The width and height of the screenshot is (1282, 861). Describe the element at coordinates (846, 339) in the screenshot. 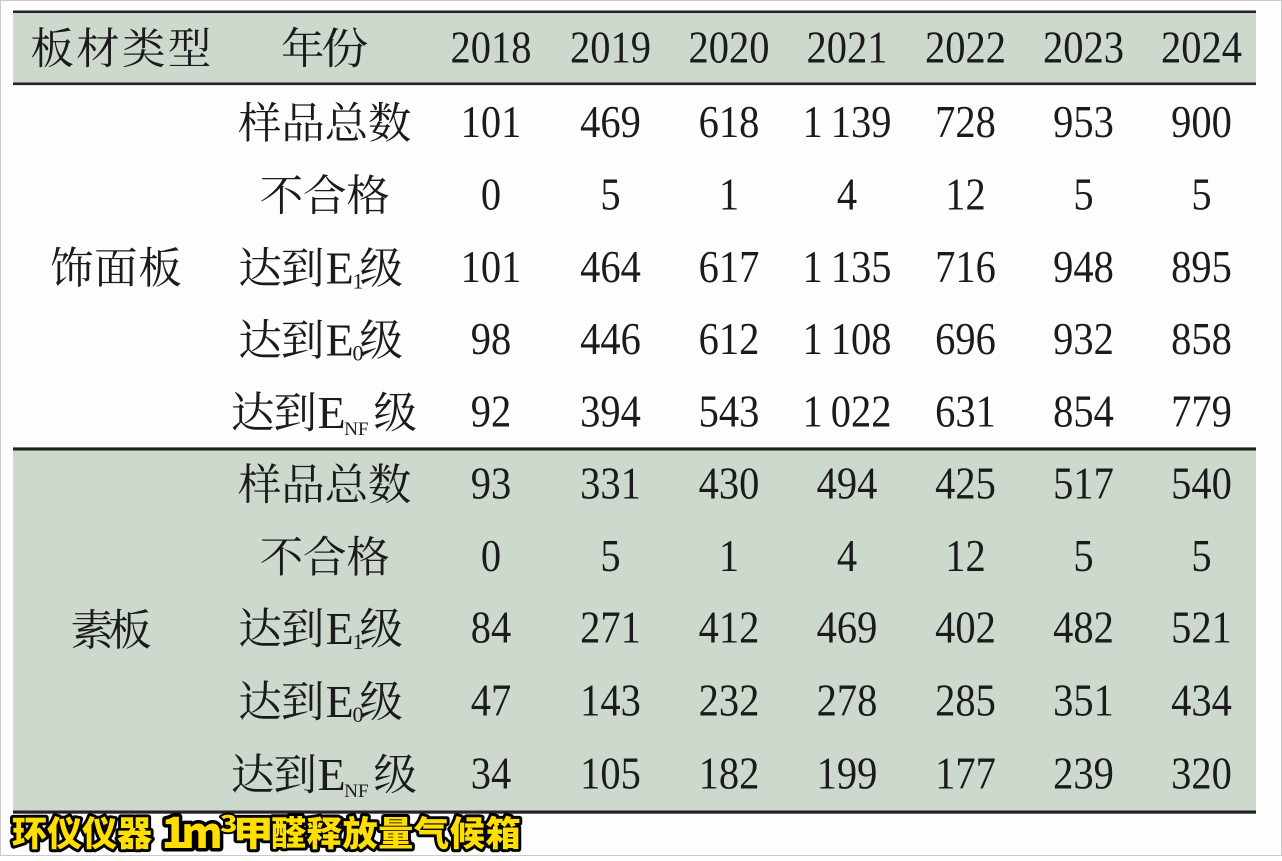

I see `svg-text: 1 108` at that location.